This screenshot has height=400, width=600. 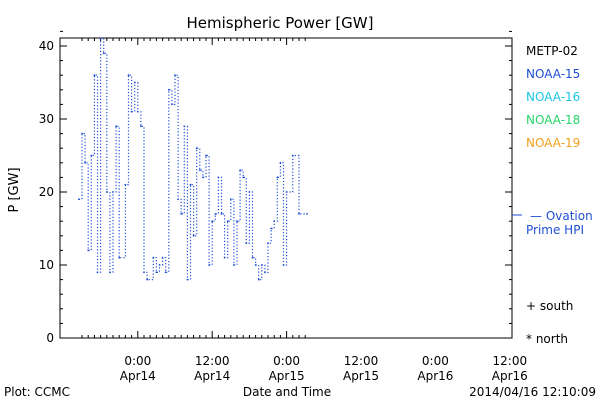 What do you see at coordinates (547, 339) in the screenshot?
I see `legend-north: * north` at bounding box center [547, 339].